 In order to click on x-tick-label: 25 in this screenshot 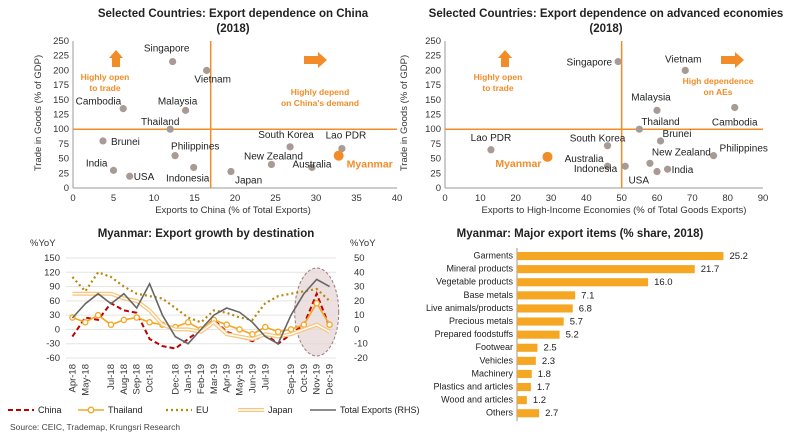, I will do `click(275, 198)`.